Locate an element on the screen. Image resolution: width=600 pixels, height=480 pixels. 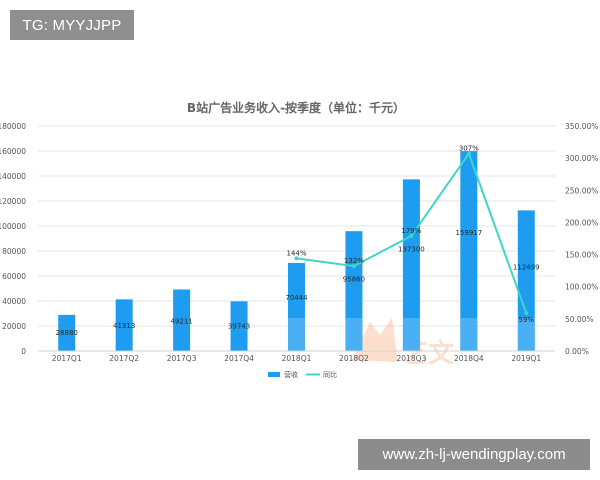
x-tick-label: 2017Q1 is located at coordinates (67, 358).